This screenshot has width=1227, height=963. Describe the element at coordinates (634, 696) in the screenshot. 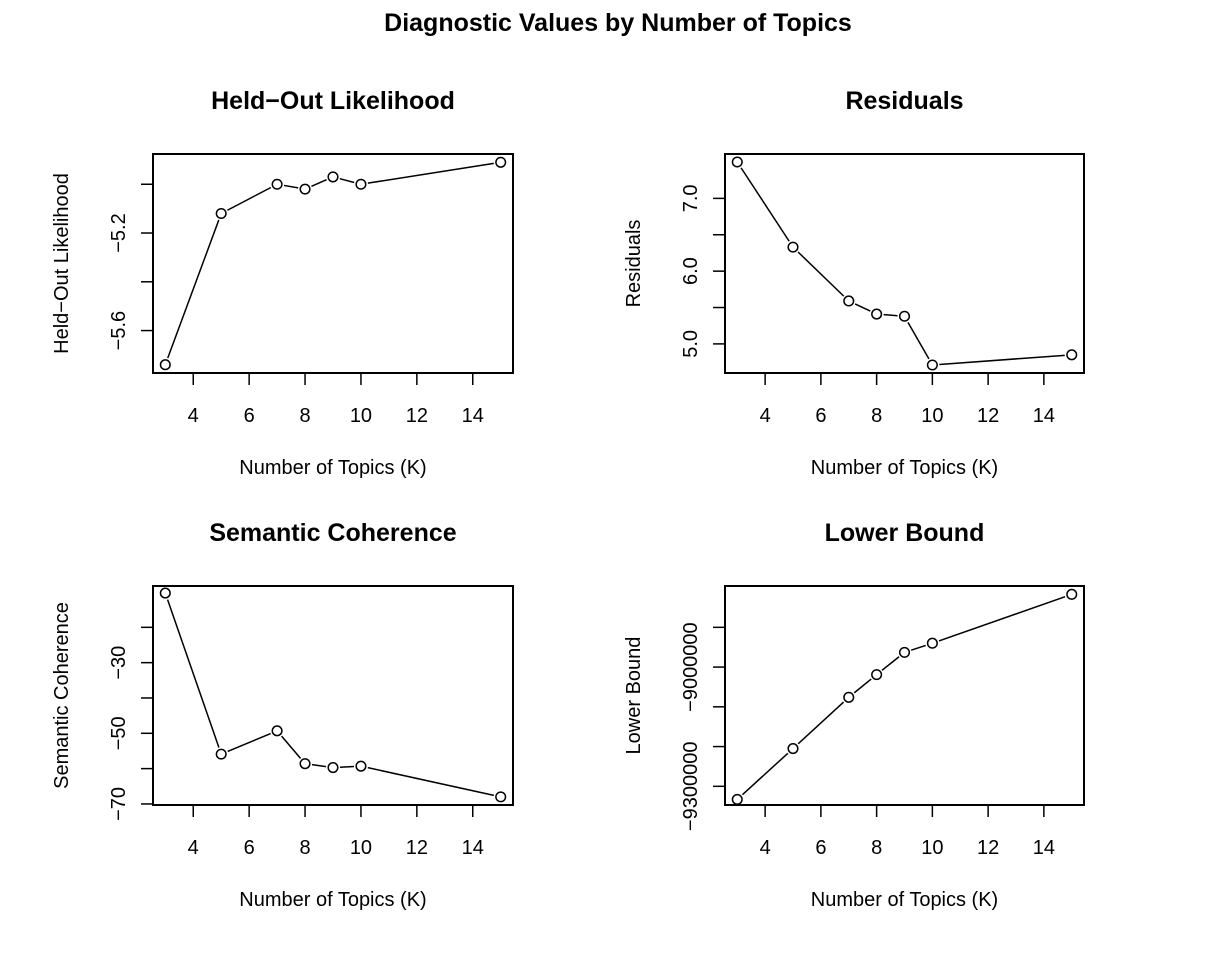

I see `y-axis-label: Lower Bound` at that location.